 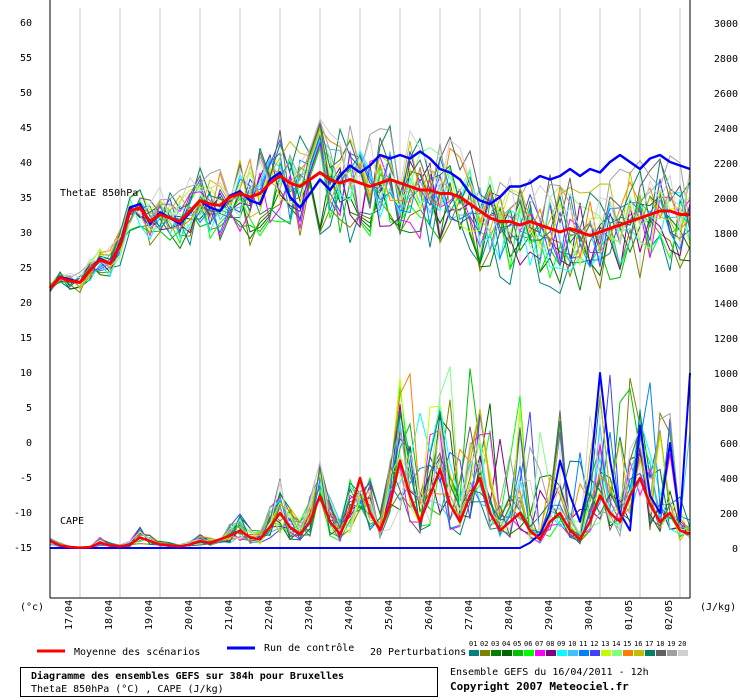 What do you see at coordinates (539, 644) in the screenshot?
I see `perturbation-id: 07` at bounding box center [539, 644].